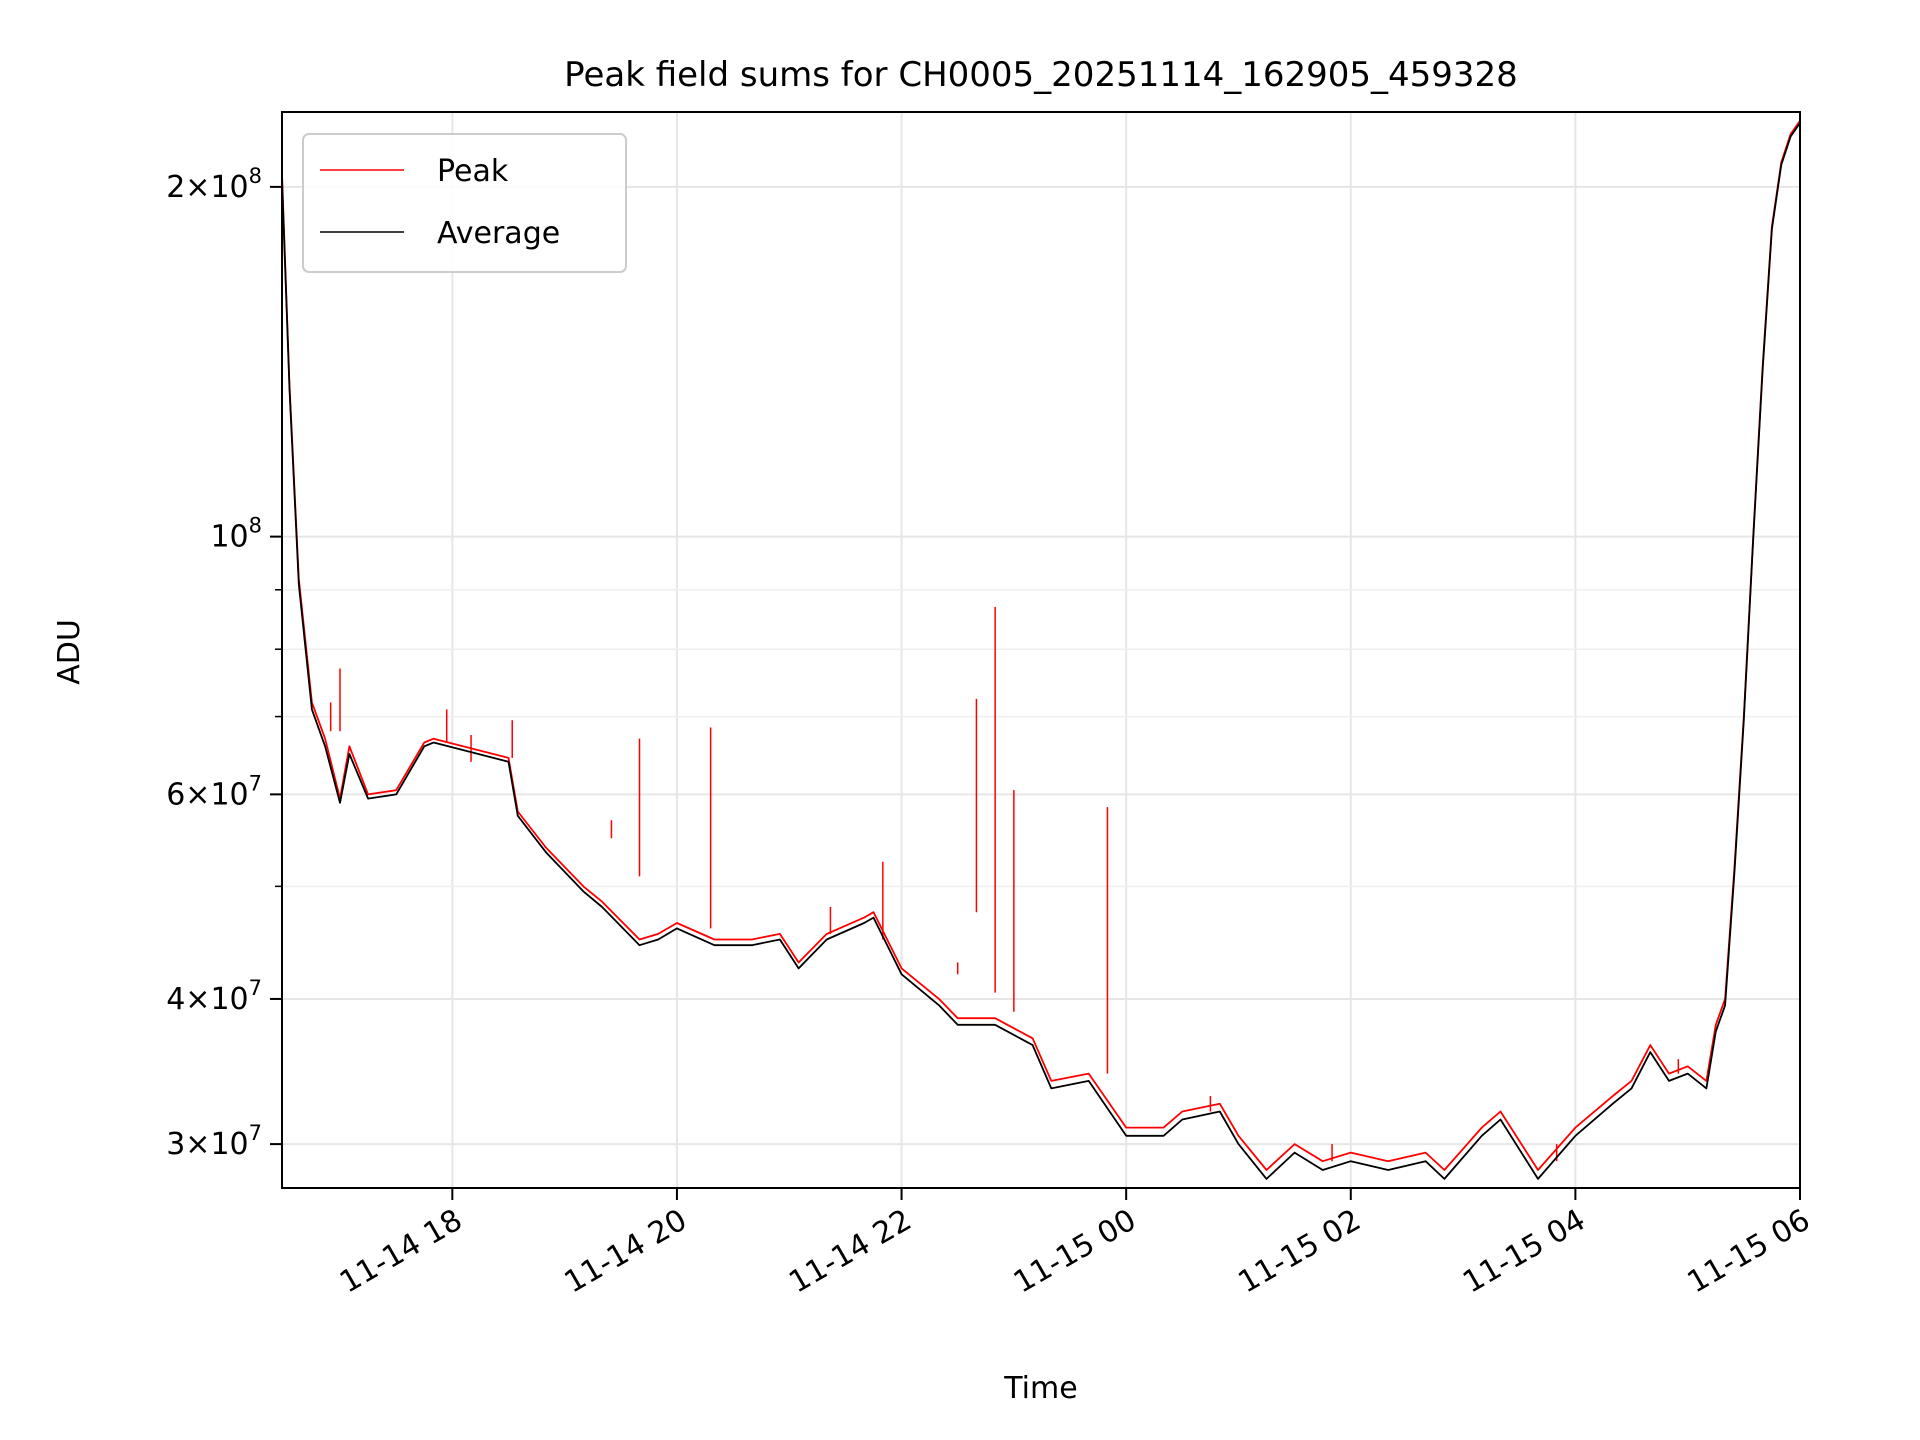  Describe the element at coordinates (1524, 1252) in the screenshot. I see `x-tick-label: 11-15 04` at that location.